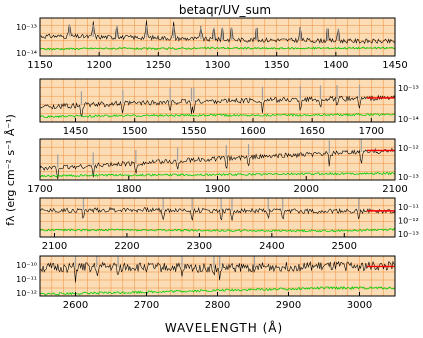 The height and width of the screenshot is (338, 423). Describe the element at coordinates (126, 246) in the screenshot. I see `x-tick-label: 2200` at that location.